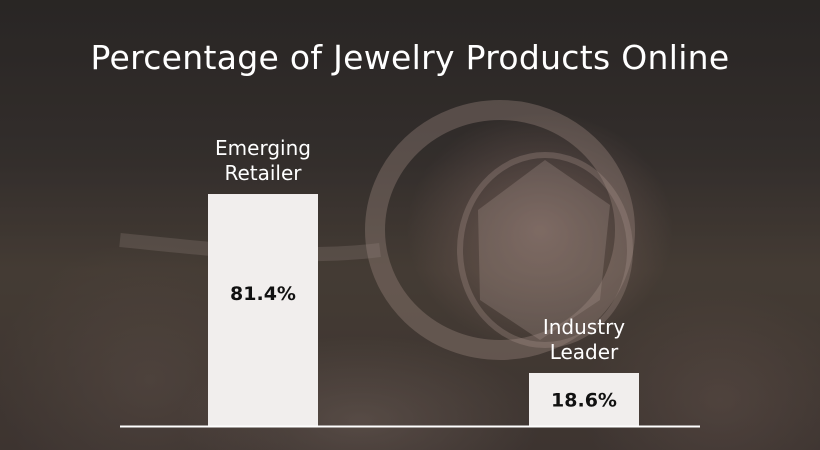 This screenshot has height=450, width=820. What do you see at coordinates (263, 294) in the screenshot?
I see `bar-value-label-1: 81.4%` at bounding box center [263, 294].